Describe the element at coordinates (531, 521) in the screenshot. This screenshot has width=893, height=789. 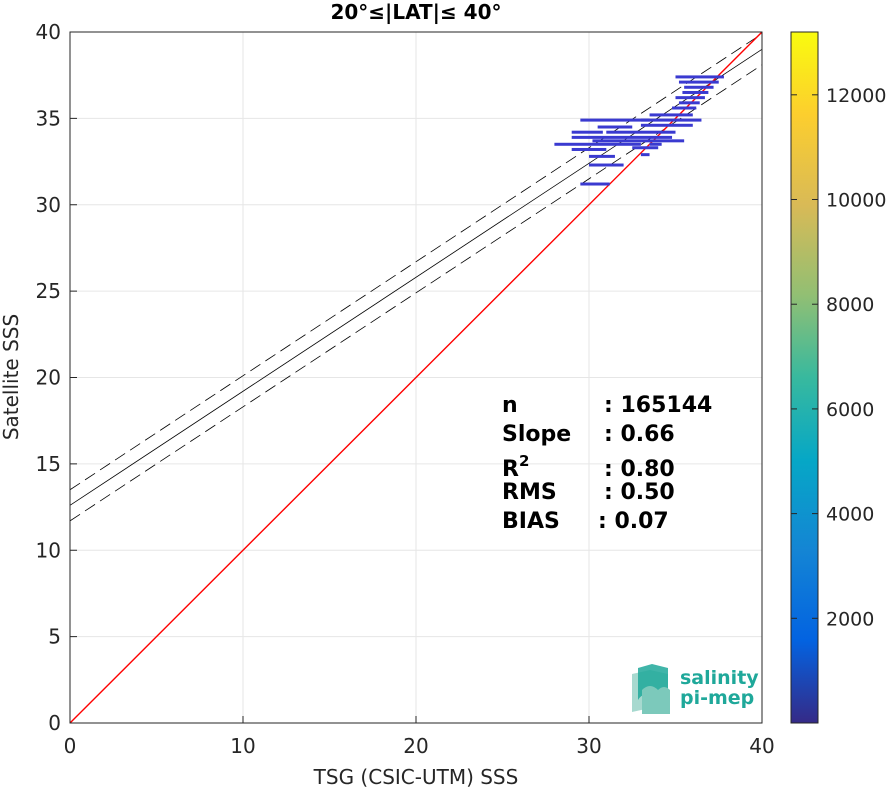
I see `stat-label: BIAS` at that location.